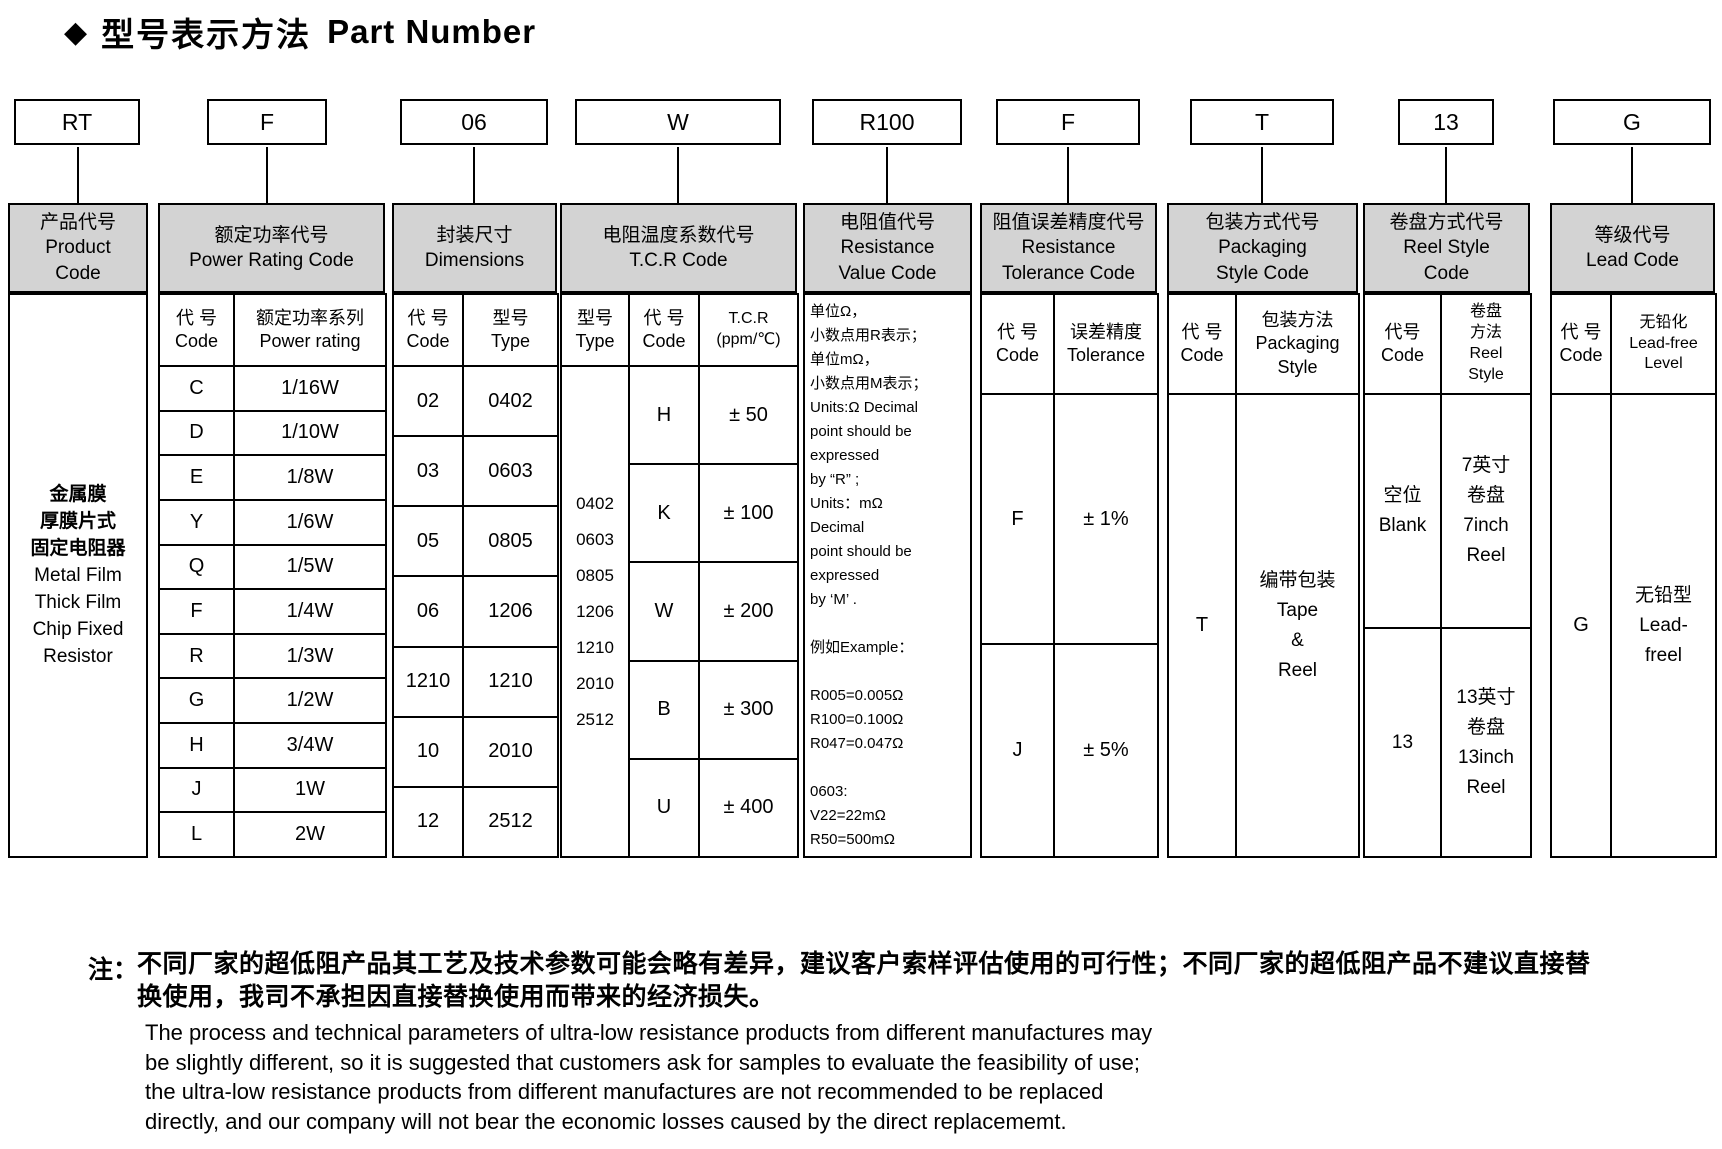 The height and width of the screenshot is (1149, 1722). I want to click on table-header-row: 型号 Type 代 号 Code T.C.R (ppm/℃), so click(679, 330).